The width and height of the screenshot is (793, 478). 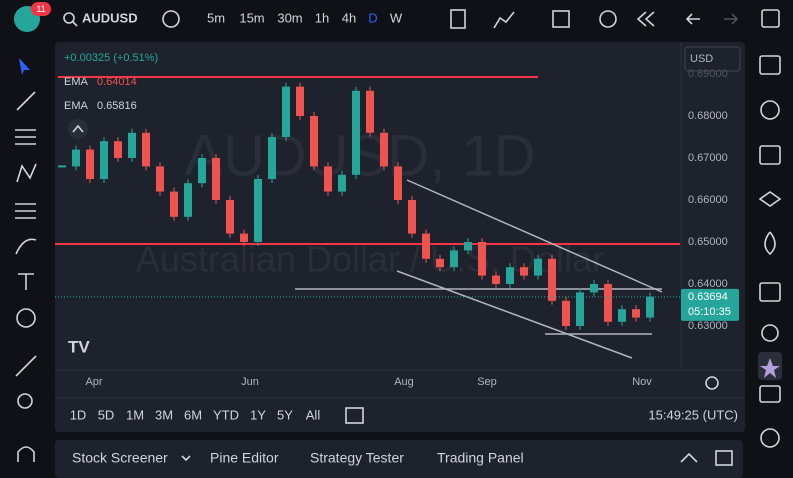 I want to click on chart-type-icon, so click(x=458, y=19).